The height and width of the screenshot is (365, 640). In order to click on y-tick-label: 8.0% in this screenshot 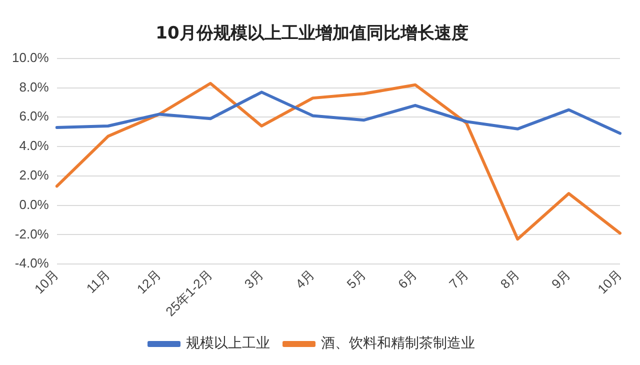, I will do `click(34, 86)`.